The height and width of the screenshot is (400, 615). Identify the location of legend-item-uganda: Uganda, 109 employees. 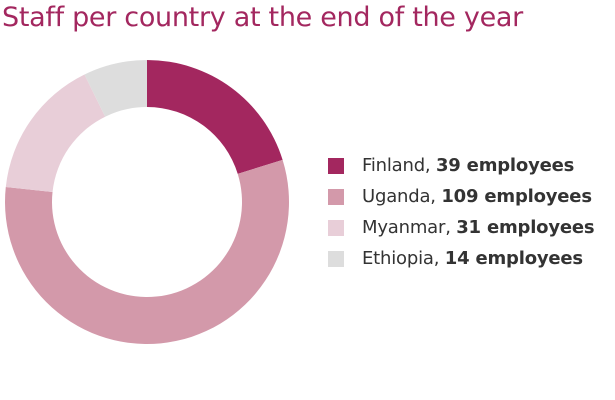
(470, 196).